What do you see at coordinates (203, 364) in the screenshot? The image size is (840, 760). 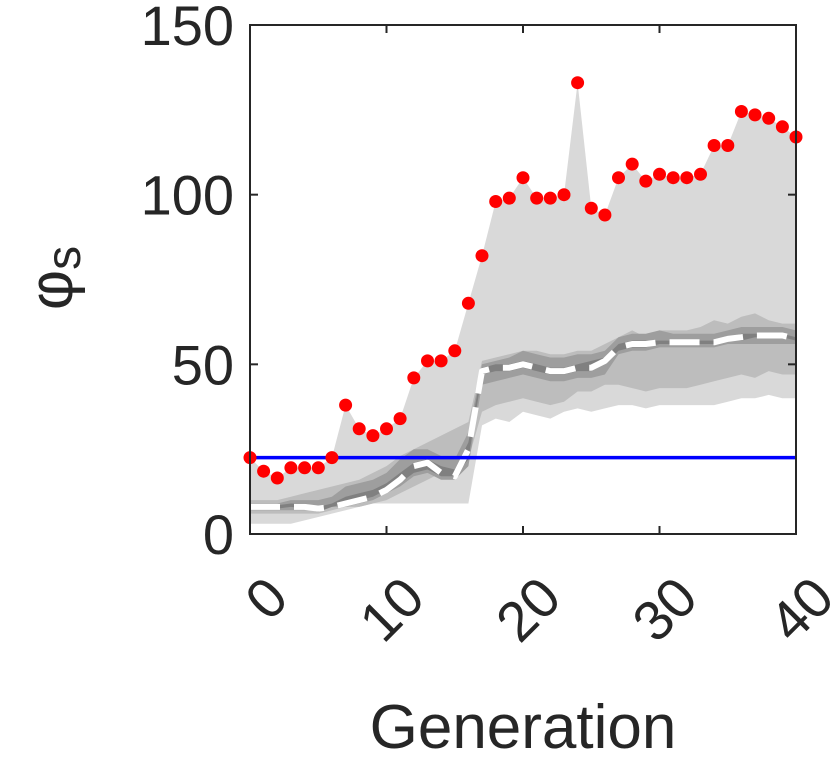 I see `y-tick-label: 50` at bounding box center [203, 364].